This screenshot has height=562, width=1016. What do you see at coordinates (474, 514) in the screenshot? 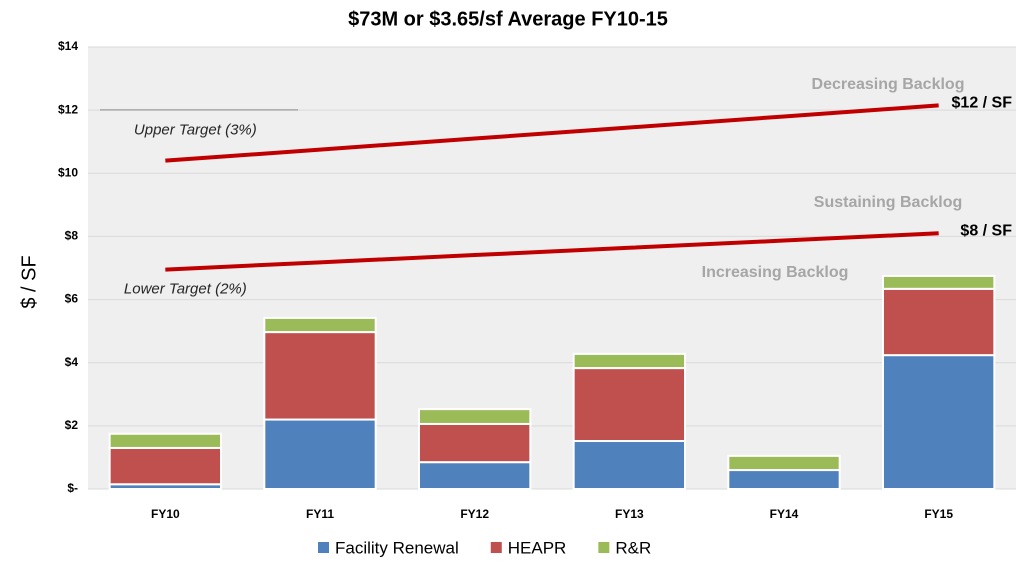
I see `x-tick-label: FY12` at bounding box center [474, 514].